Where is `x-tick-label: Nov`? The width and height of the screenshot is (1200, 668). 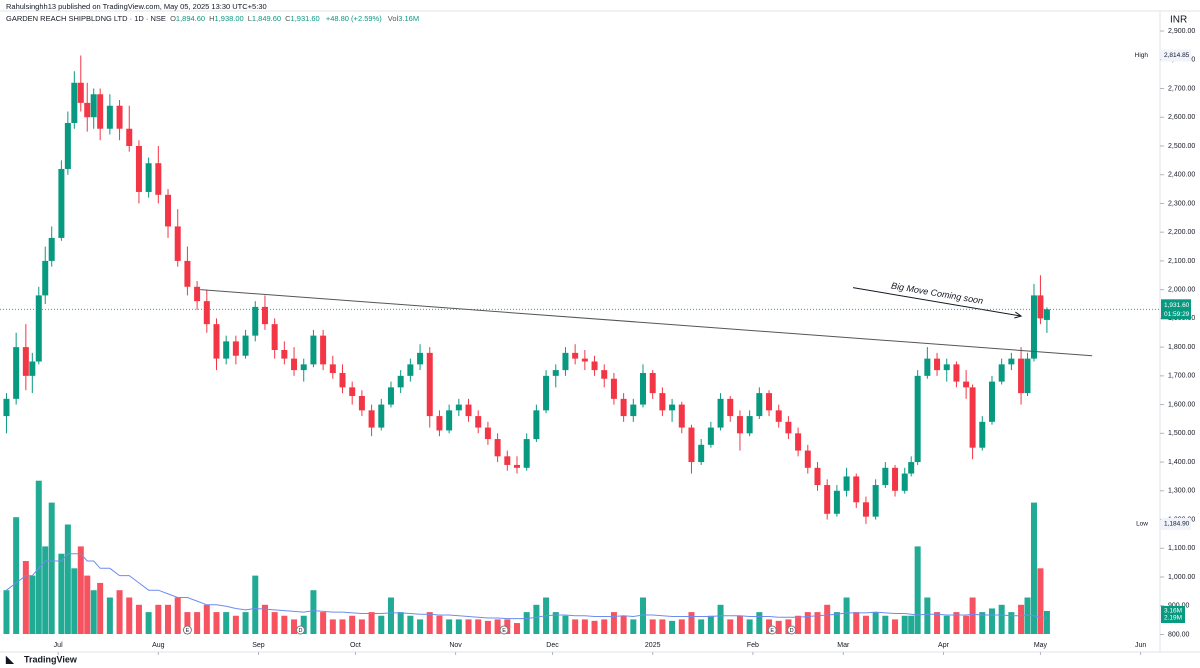 x-tick-label: Nov is located at coordinates (455, 645).